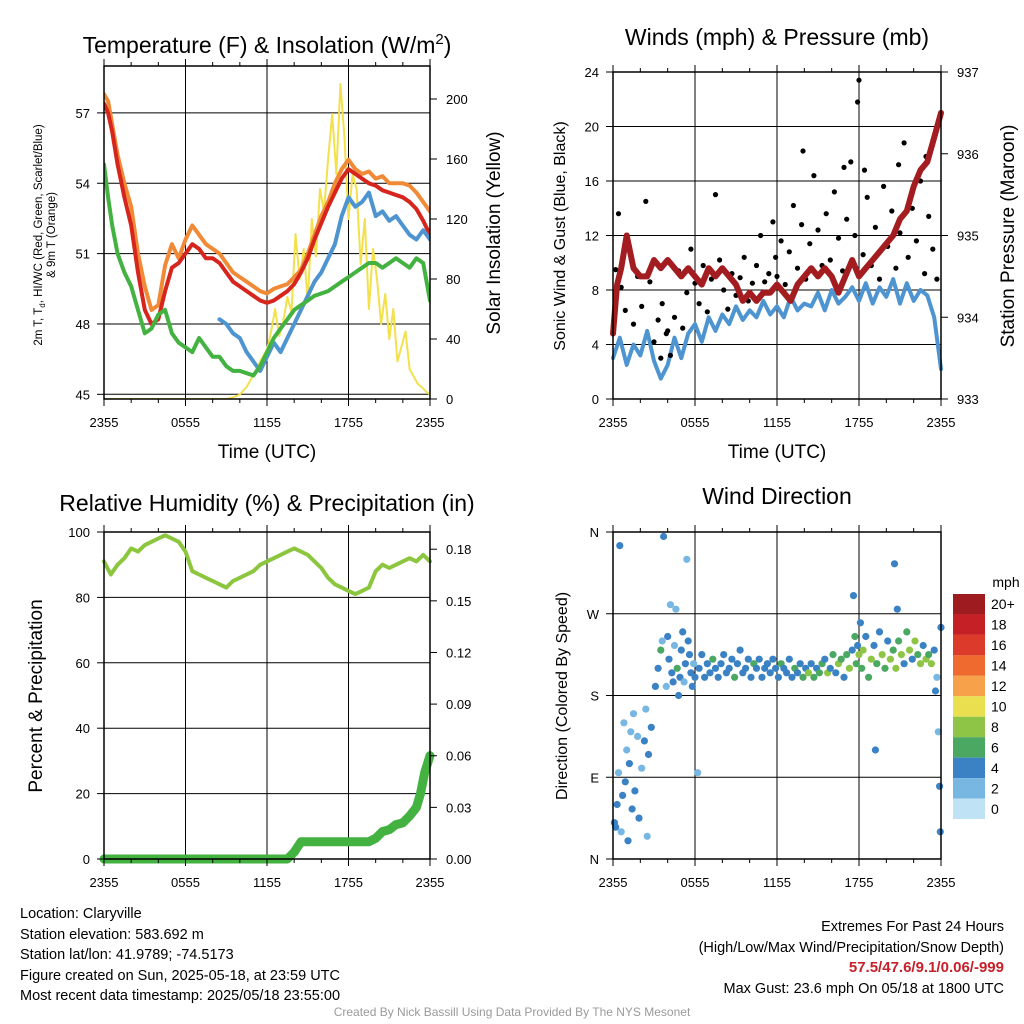 The height and width of the screenshot is (1024, 1024). Describe the element at coordinates (968, 317) in the screenshot. I see `winds-y2tick-label: 934` at that location.